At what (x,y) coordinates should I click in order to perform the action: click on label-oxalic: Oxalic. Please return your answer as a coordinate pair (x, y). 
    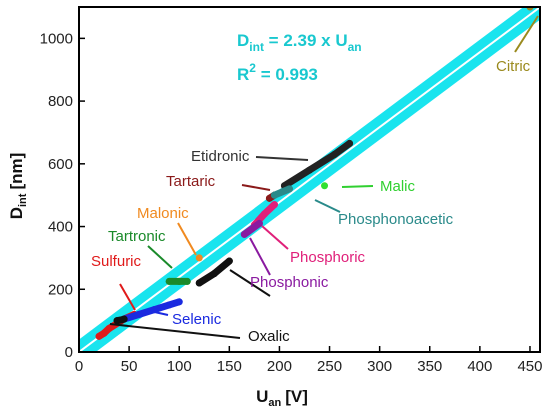
    Looking at the image, I should click on (269, 336).